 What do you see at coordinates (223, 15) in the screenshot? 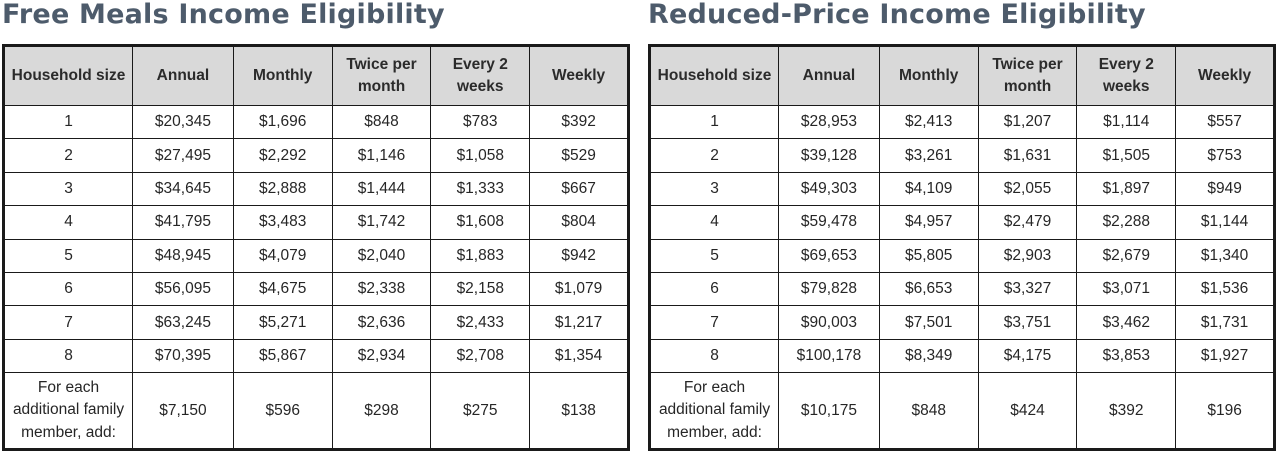
I see `free-meals-title: Free Meals Income Eligibility` at bounding box center [223, 15].